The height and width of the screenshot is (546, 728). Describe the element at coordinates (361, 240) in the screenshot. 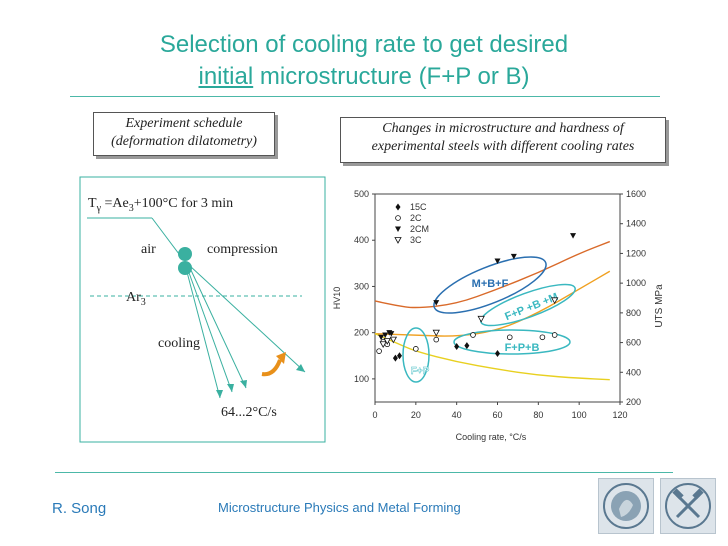

I see `y-tick-label: 400` at that location.